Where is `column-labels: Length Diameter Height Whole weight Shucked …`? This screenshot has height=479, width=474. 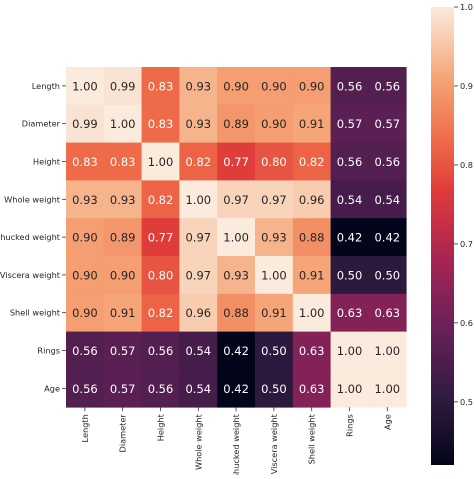 column-labels: Length Diameter Height Whole weight Shucked … is located at coordinates (236, 443).